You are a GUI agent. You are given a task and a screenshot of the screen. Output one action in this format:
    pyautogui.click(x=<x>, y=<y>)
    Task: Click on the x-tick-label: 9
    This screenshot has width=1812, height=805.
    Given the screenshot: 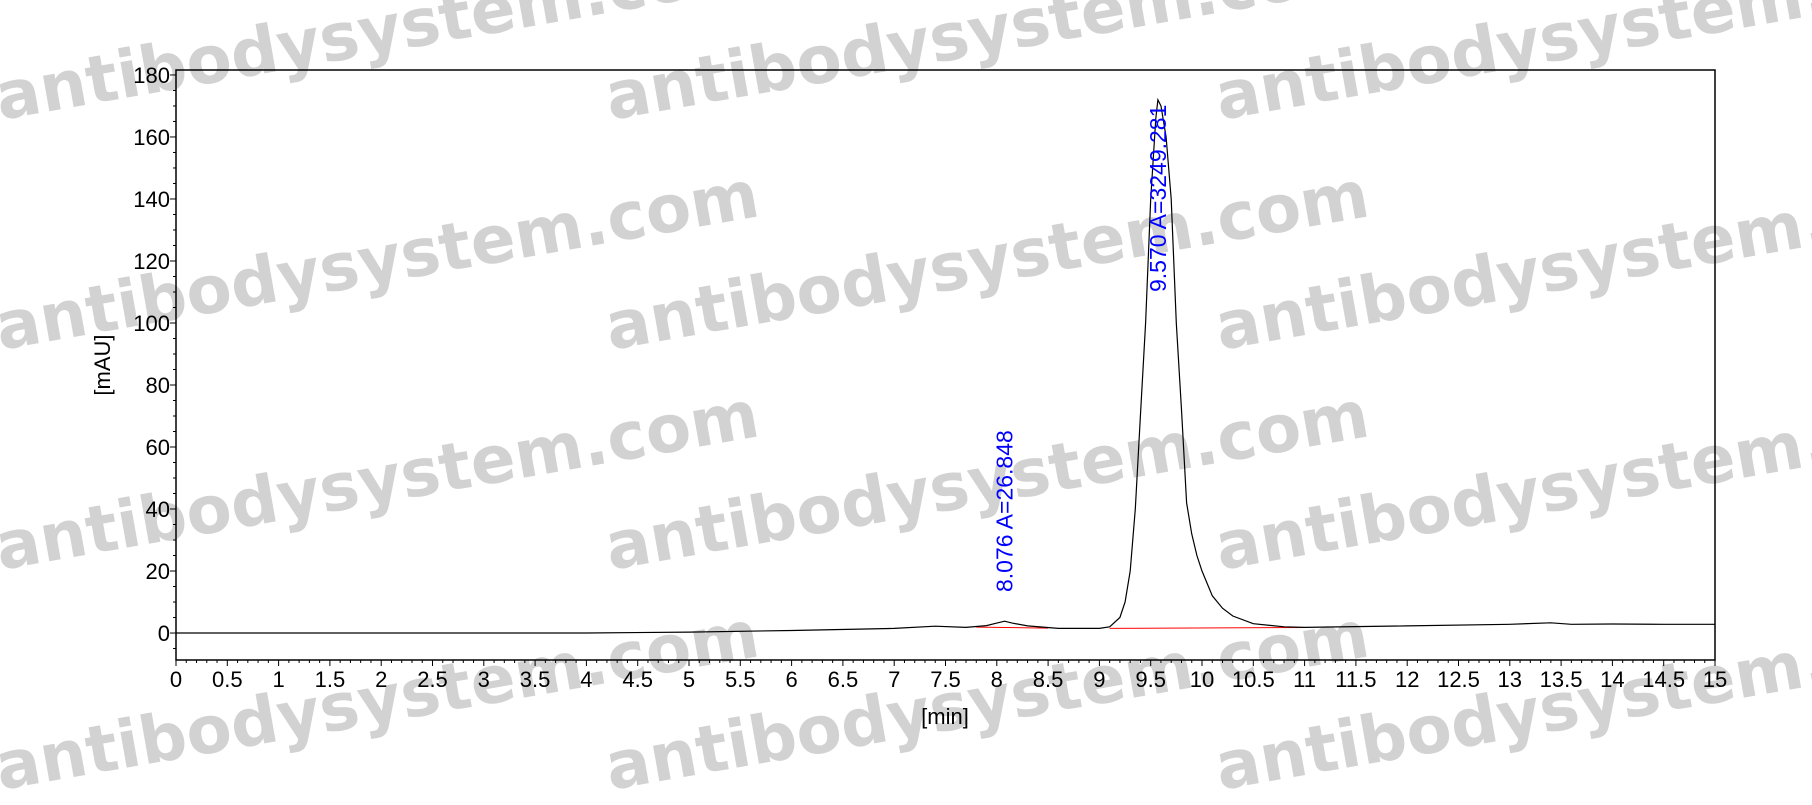 What is the action you would take?
    pyautogui.click(x=1099, y=679)
    